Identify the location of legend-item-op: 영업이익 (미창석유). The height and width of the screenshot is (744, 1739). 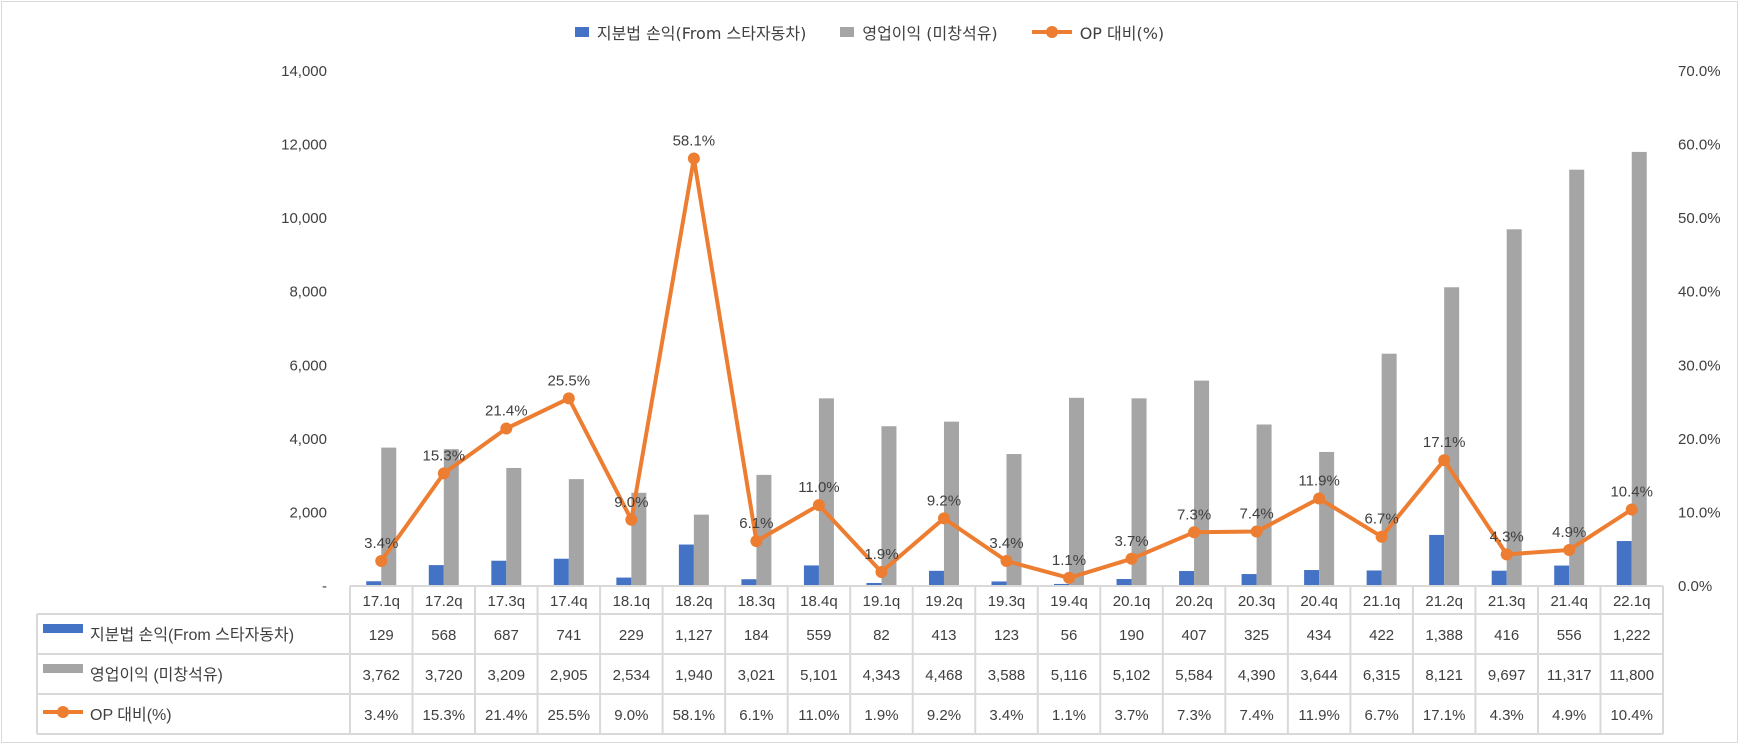
(919, 32).